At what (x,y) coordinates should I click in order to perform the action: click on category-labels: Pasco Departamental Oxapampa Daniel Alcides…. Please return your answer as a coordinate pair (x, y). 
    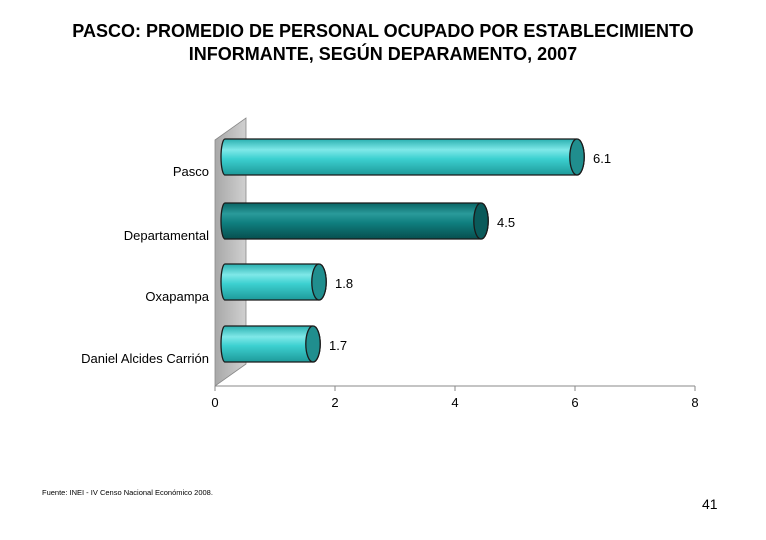
    Looking at the image, I should click on (145, 265).